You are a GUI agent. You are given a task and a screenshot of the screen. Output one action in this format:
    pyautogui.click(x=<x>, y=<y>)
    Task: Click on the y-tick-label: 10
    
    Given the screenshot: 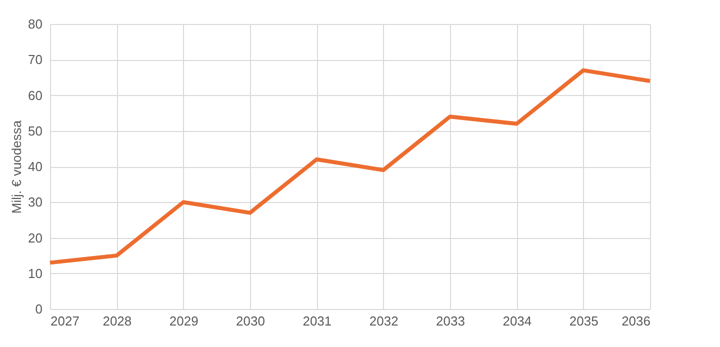 What is the action you would take?
    pyautogui.click(x=35, y=273)
    